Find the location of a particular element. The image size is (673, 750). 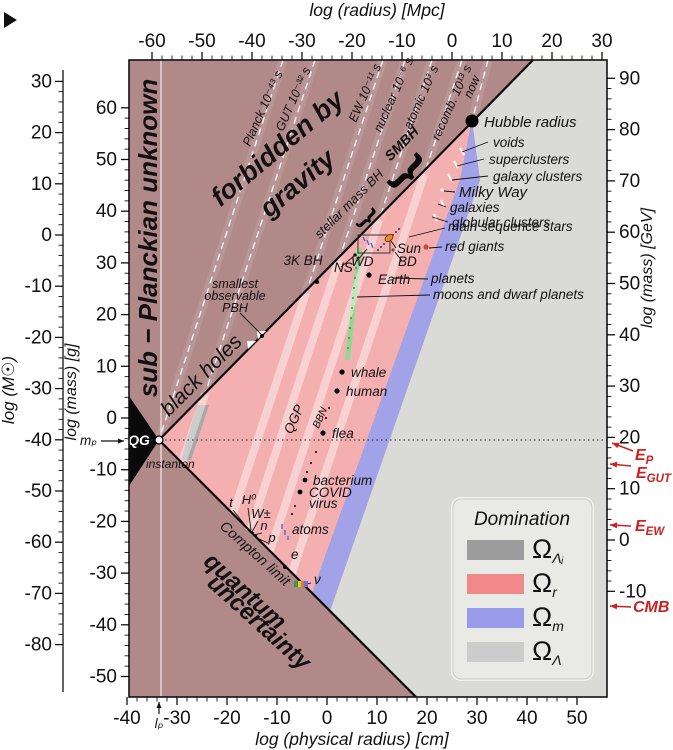

left-gram-axis-tick-label-20: 20 is located at coordinates (106, 315).